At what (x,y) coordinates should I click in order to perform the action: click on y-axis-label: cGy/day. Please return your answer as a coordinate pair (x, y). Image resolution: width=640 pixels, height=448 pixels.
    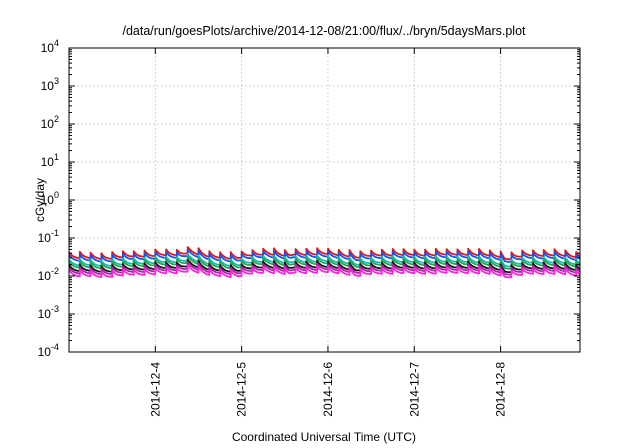
    Looking at the image, I should click on (40, 200).